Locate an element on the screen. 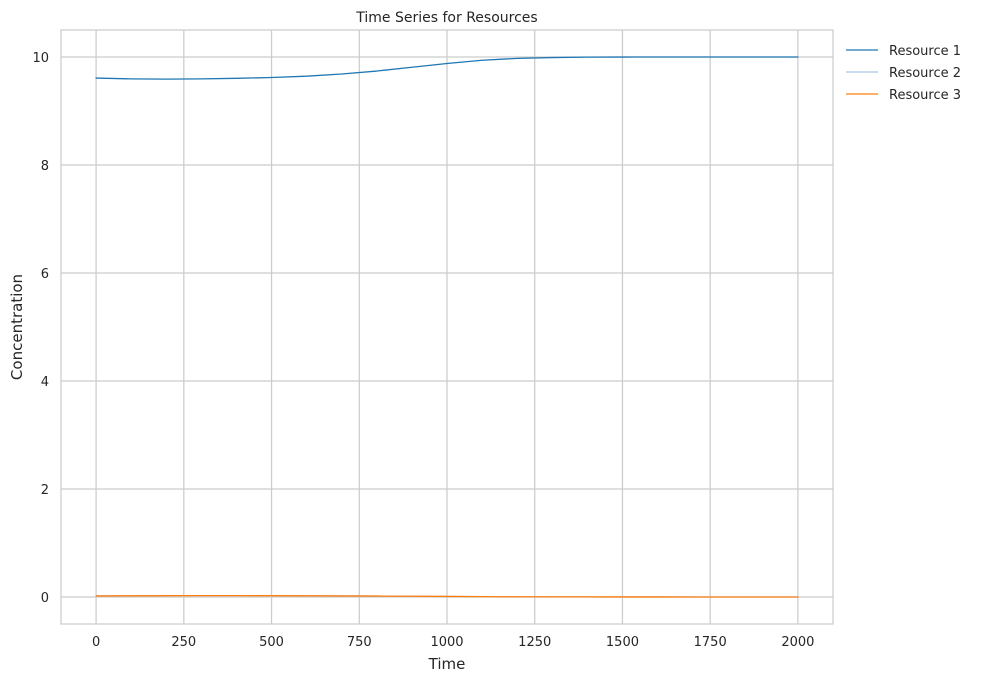  x-tick-label: 500 is located at coordinates (271, 642).